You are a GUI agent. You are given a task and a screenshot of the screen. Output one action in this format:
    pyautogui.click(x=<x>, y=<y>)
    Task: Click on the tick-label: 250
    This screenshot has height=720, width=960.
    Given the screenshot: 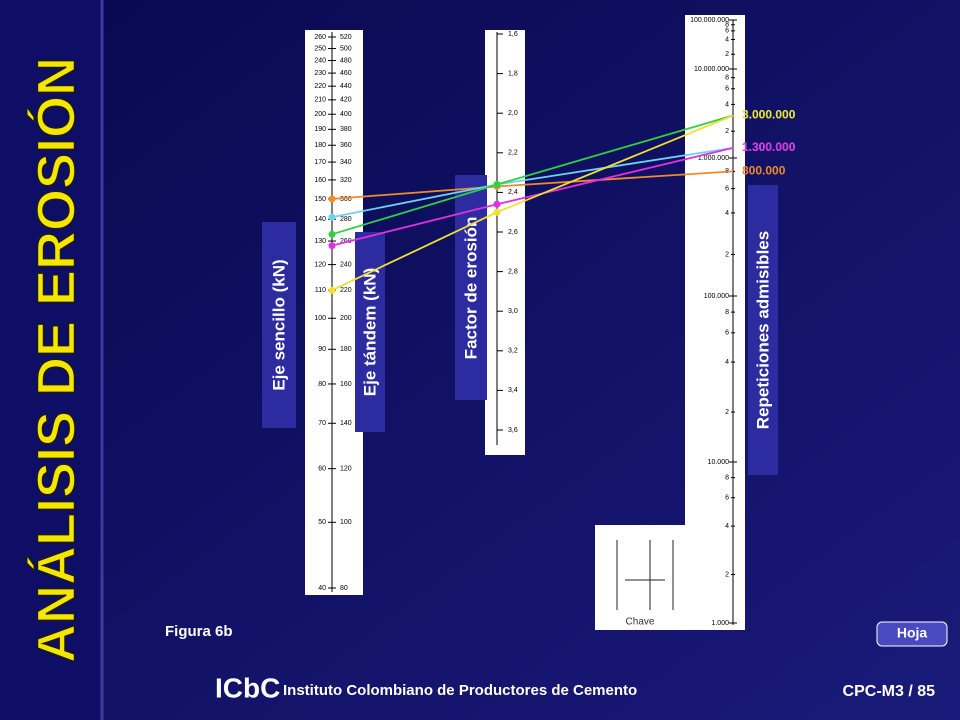 What is the action you would take?
    pyautogui.click(x=320, y=48)
    